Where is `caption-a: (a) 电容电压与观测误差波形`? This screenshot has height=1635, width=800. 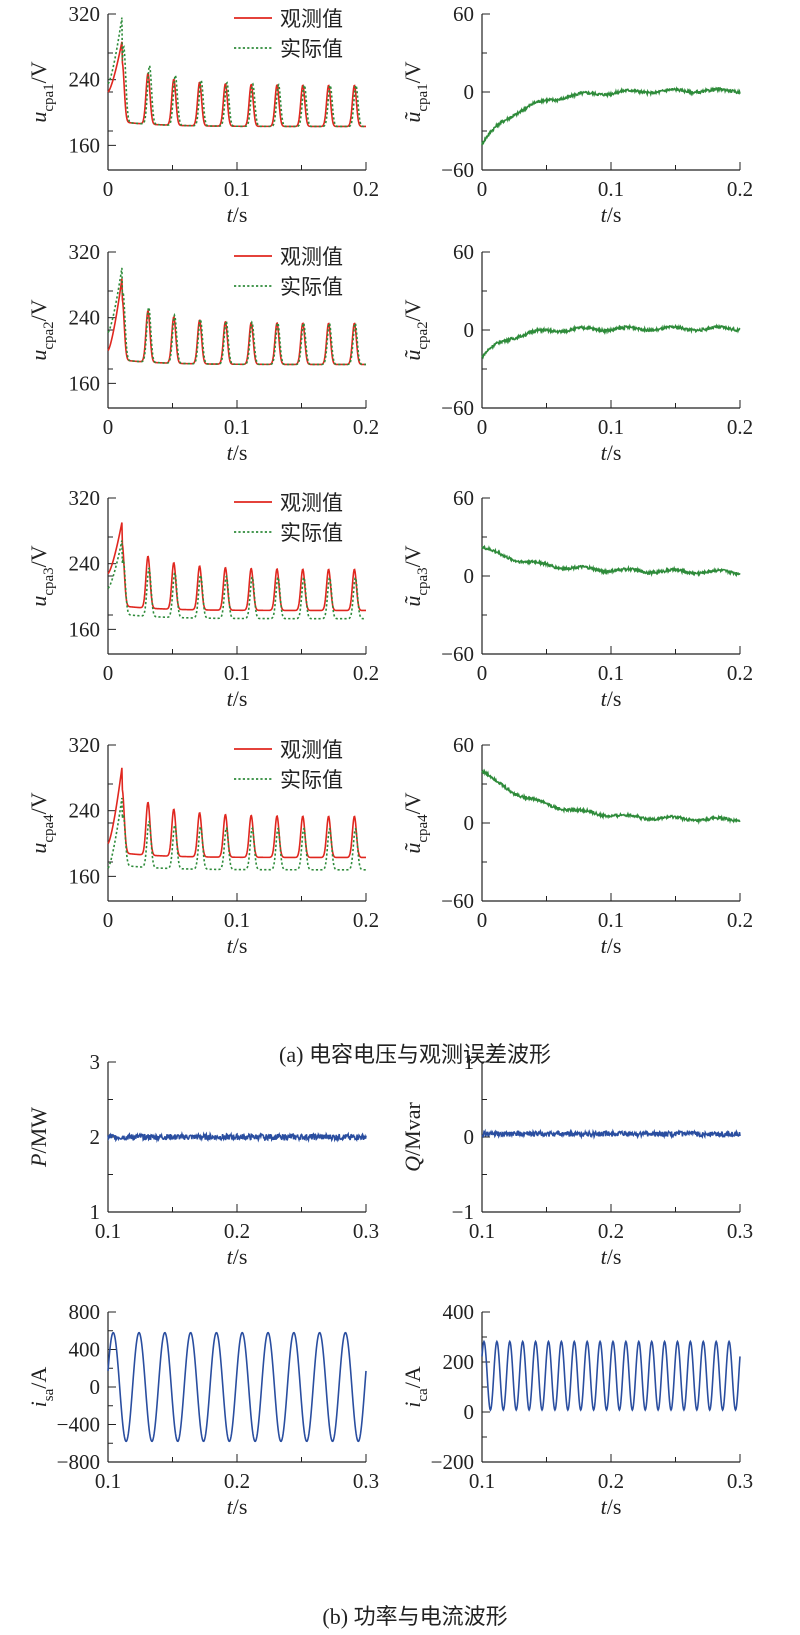 caption-a: (a) 电容电压与观测误差波形 is located at coordinates (415, 1054).